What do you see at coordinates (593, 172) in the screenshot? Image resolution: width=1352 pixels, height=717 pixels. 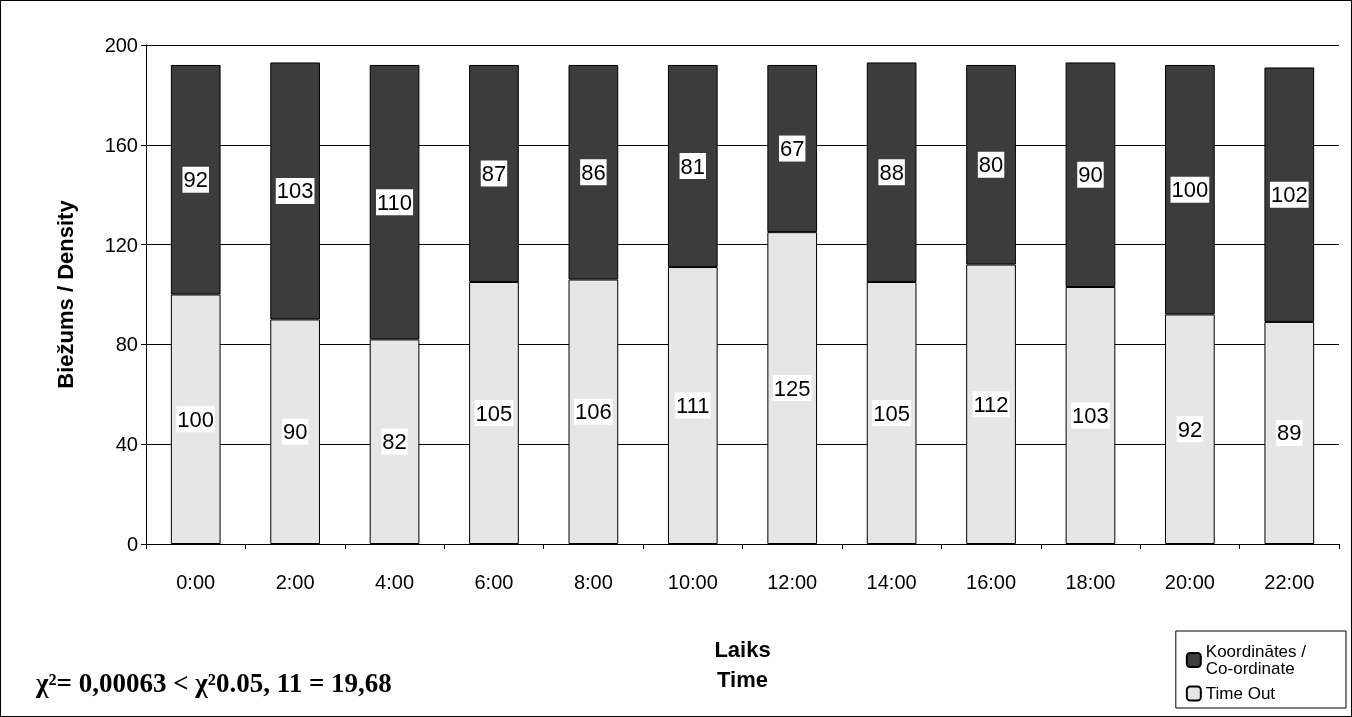 I see `data-label: 86` at bounding box center [593, 172].